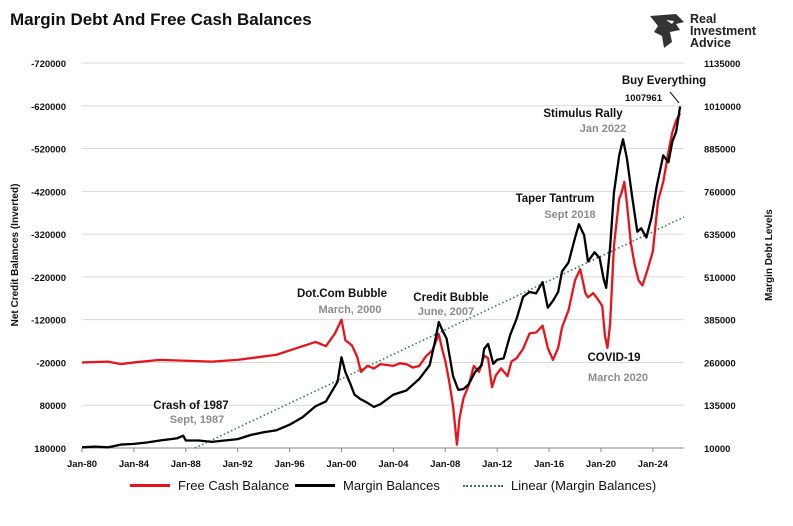 This screenshot has width=793, height=526. I want to click on x-tick-label: Jan-24, so click(653, 464).